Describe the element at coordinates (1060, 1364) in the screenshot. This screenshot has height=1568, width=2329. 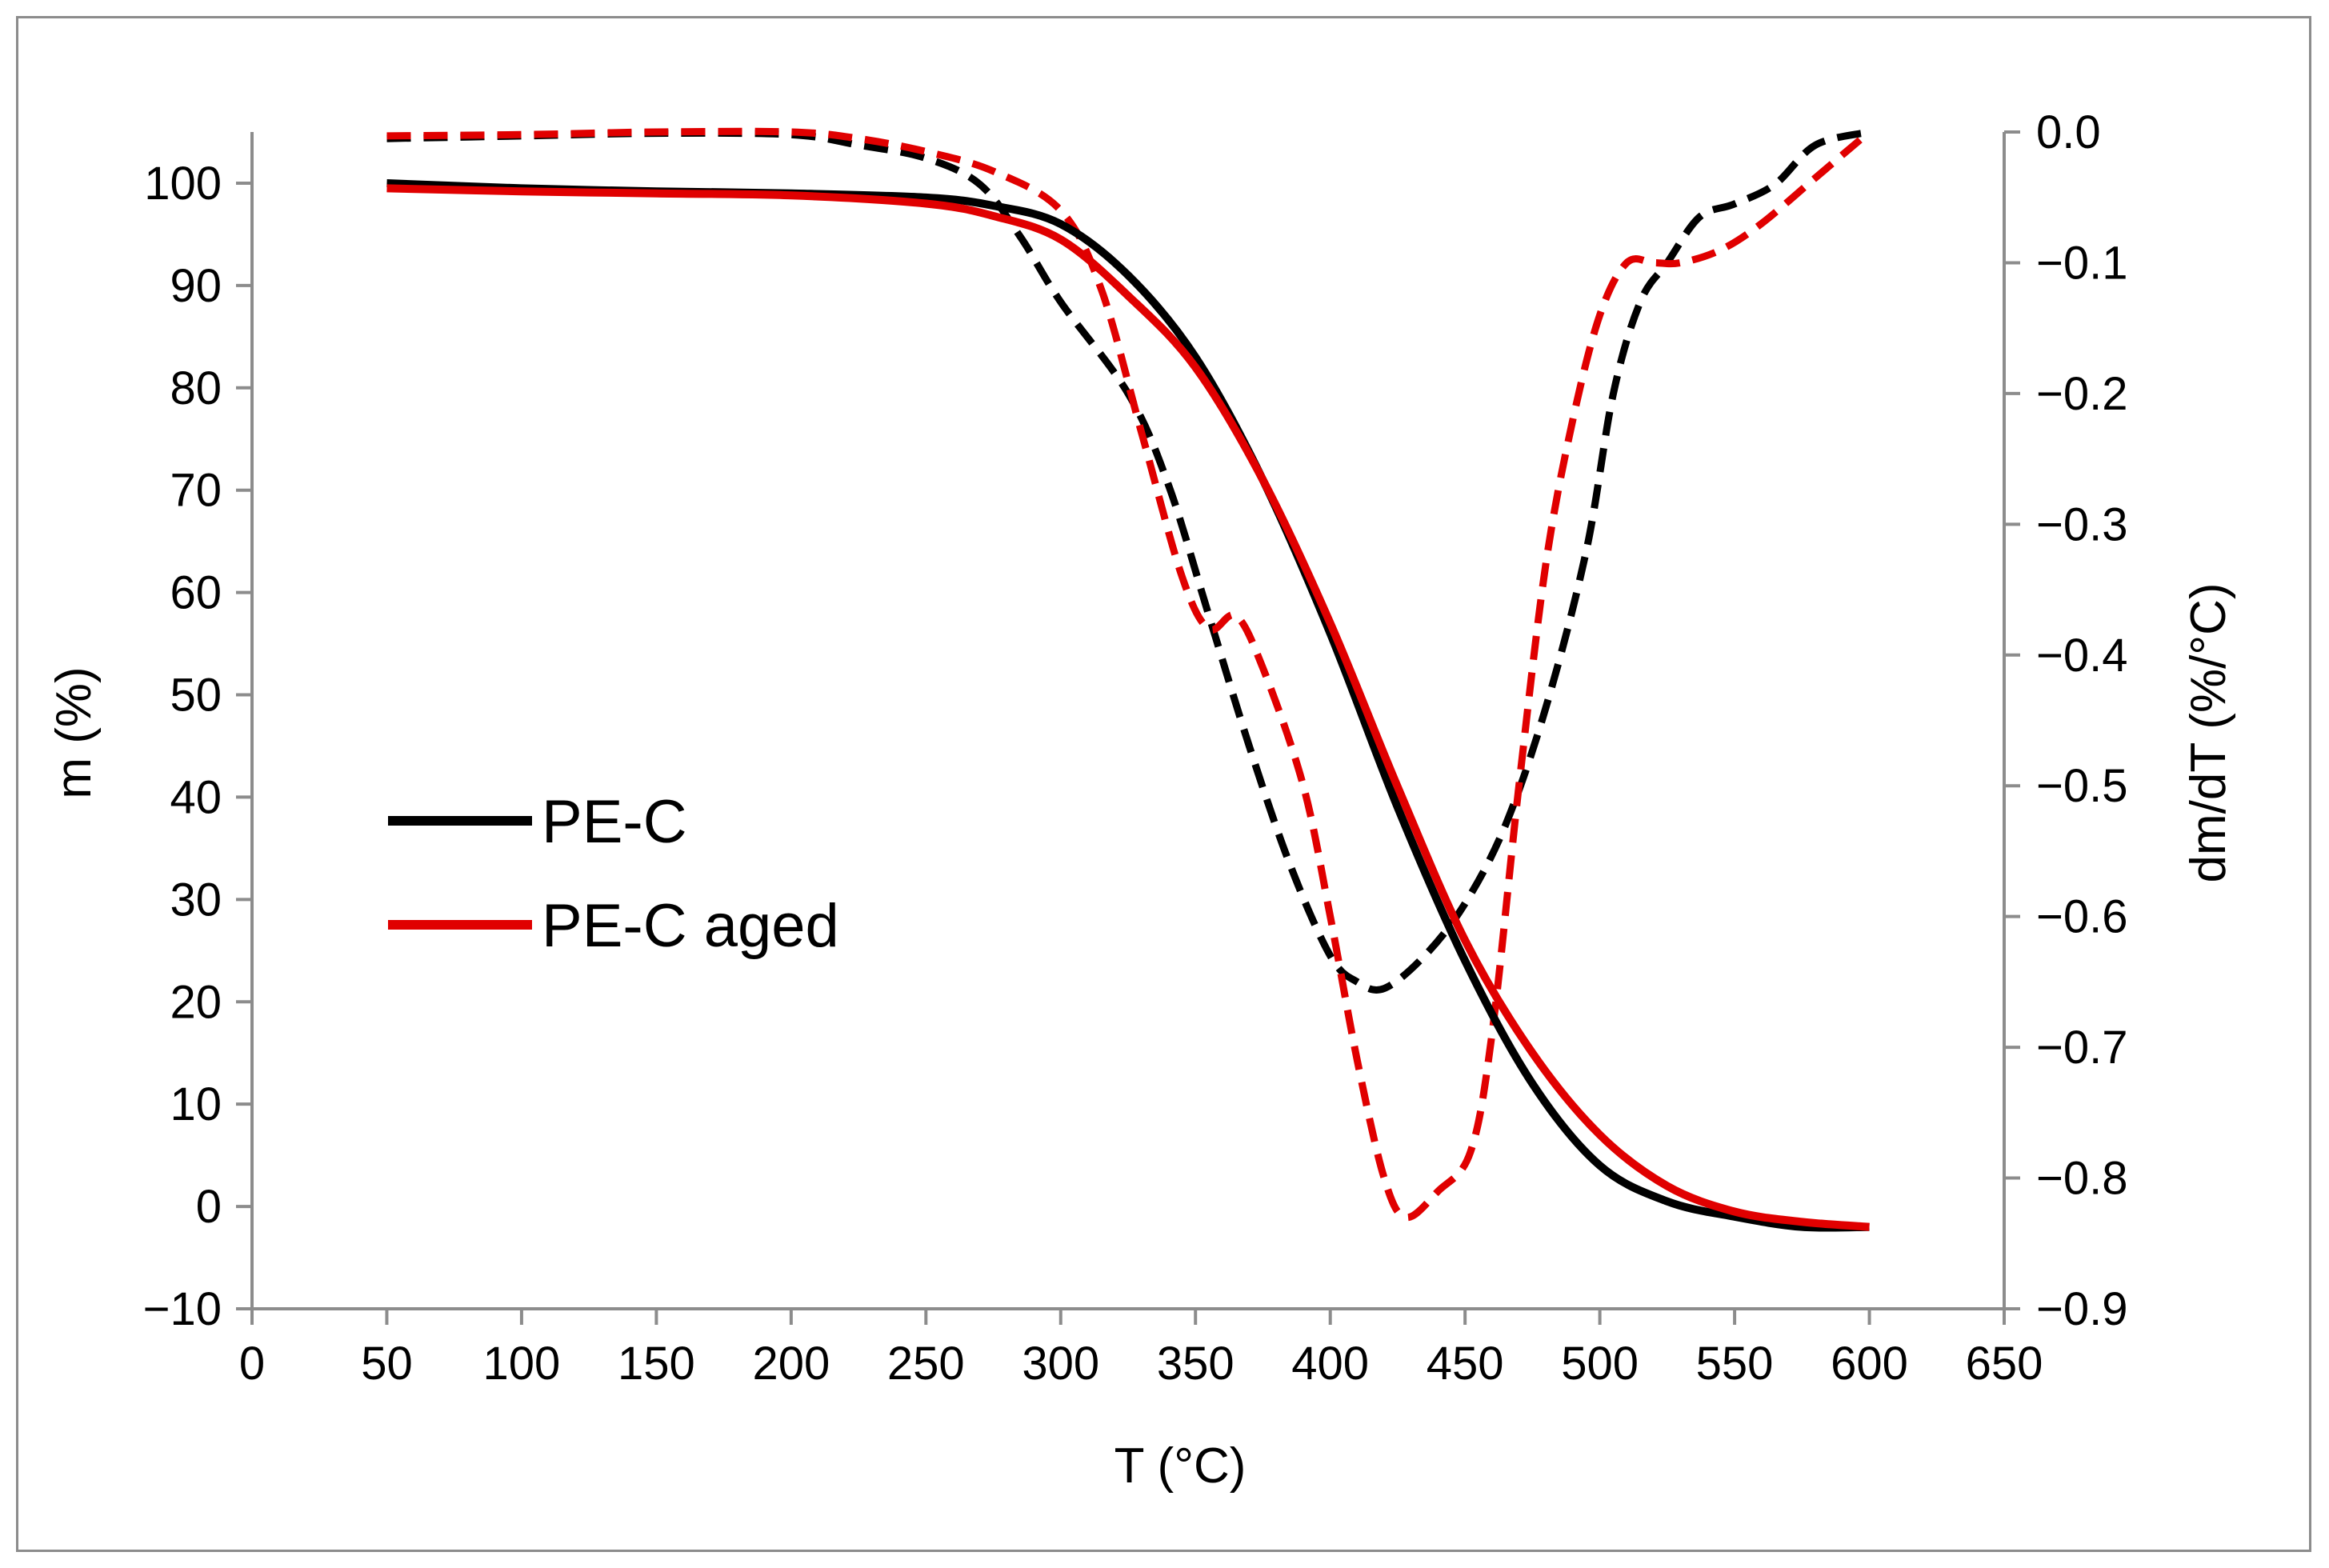
I see `x-tick-label: 300` at that location.